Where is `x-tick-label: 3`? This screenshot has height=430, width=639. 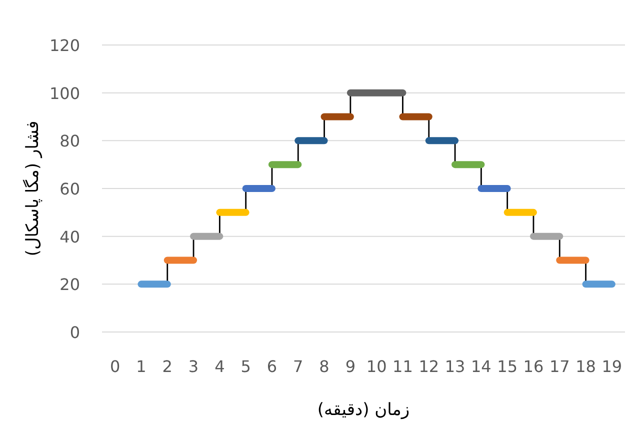
x-tick-label: 3 is located at coordinates (193, 366).